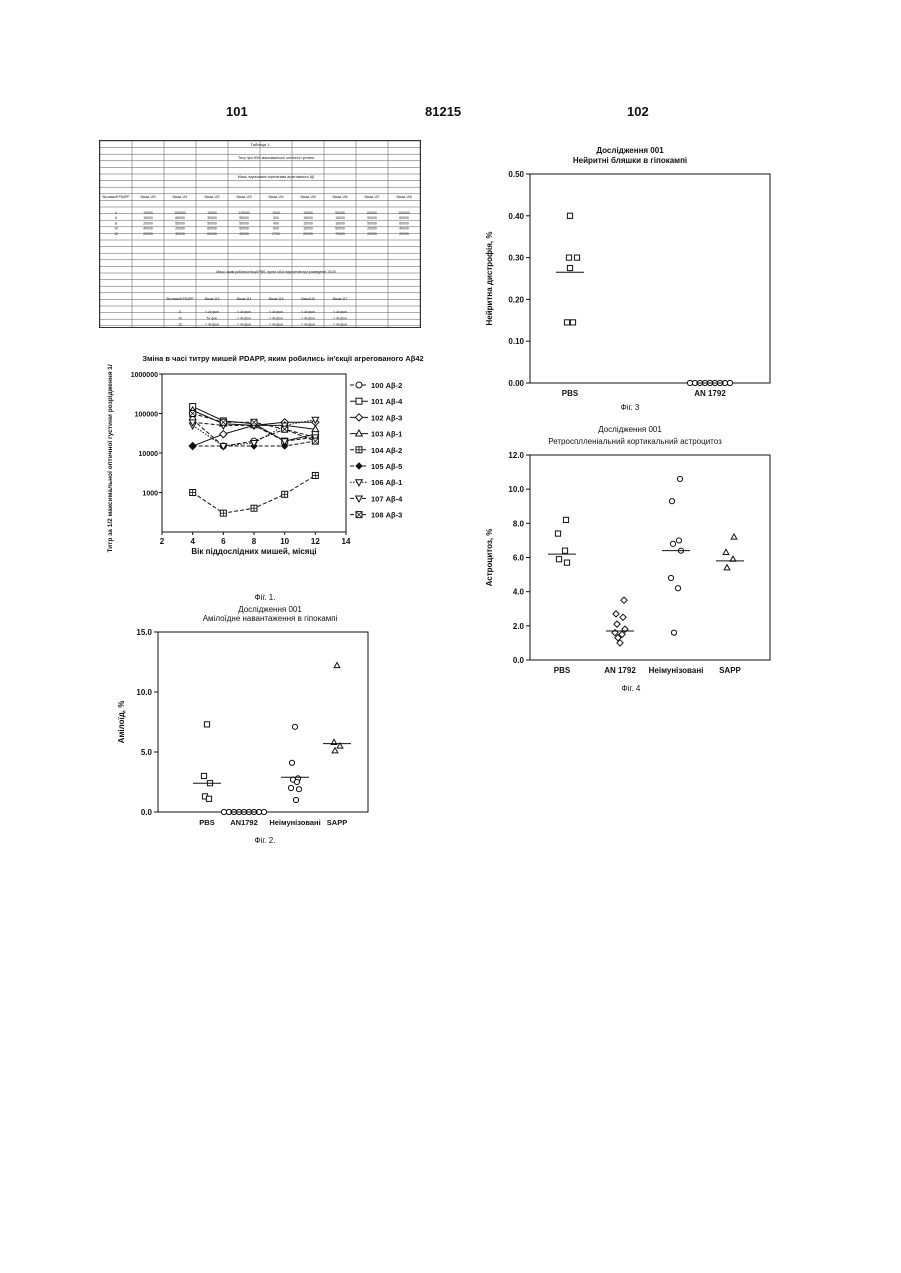 This screenshot has width=901, height=1273. I want to click on fig3-y-tick-label: 0.50, so click(516, 174).